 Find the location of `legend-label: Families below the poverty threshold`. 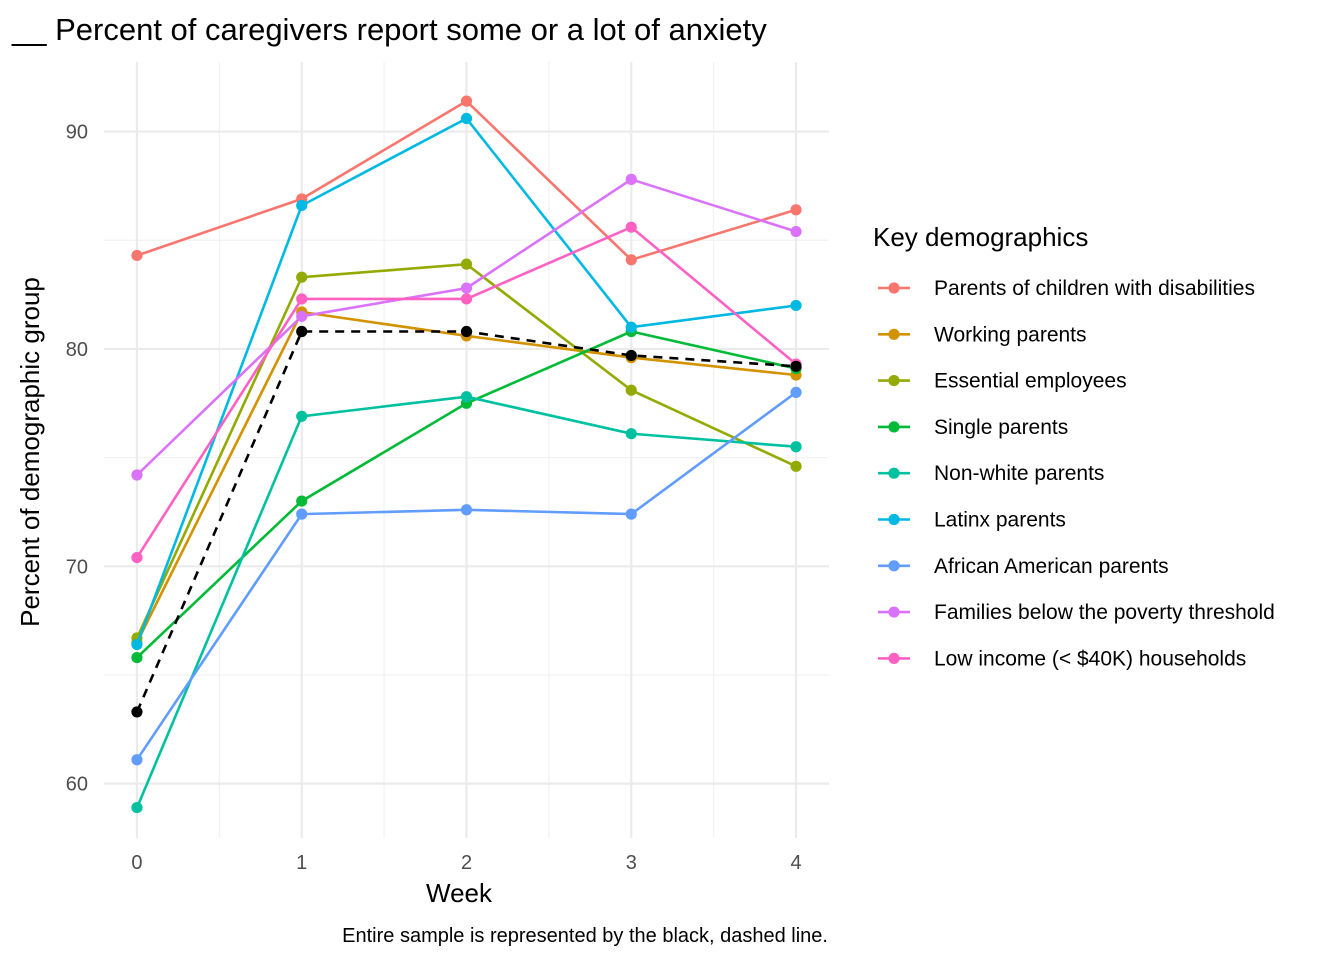

legend-label: Families below the poverty threshold is located at coordinates (1104, 612).